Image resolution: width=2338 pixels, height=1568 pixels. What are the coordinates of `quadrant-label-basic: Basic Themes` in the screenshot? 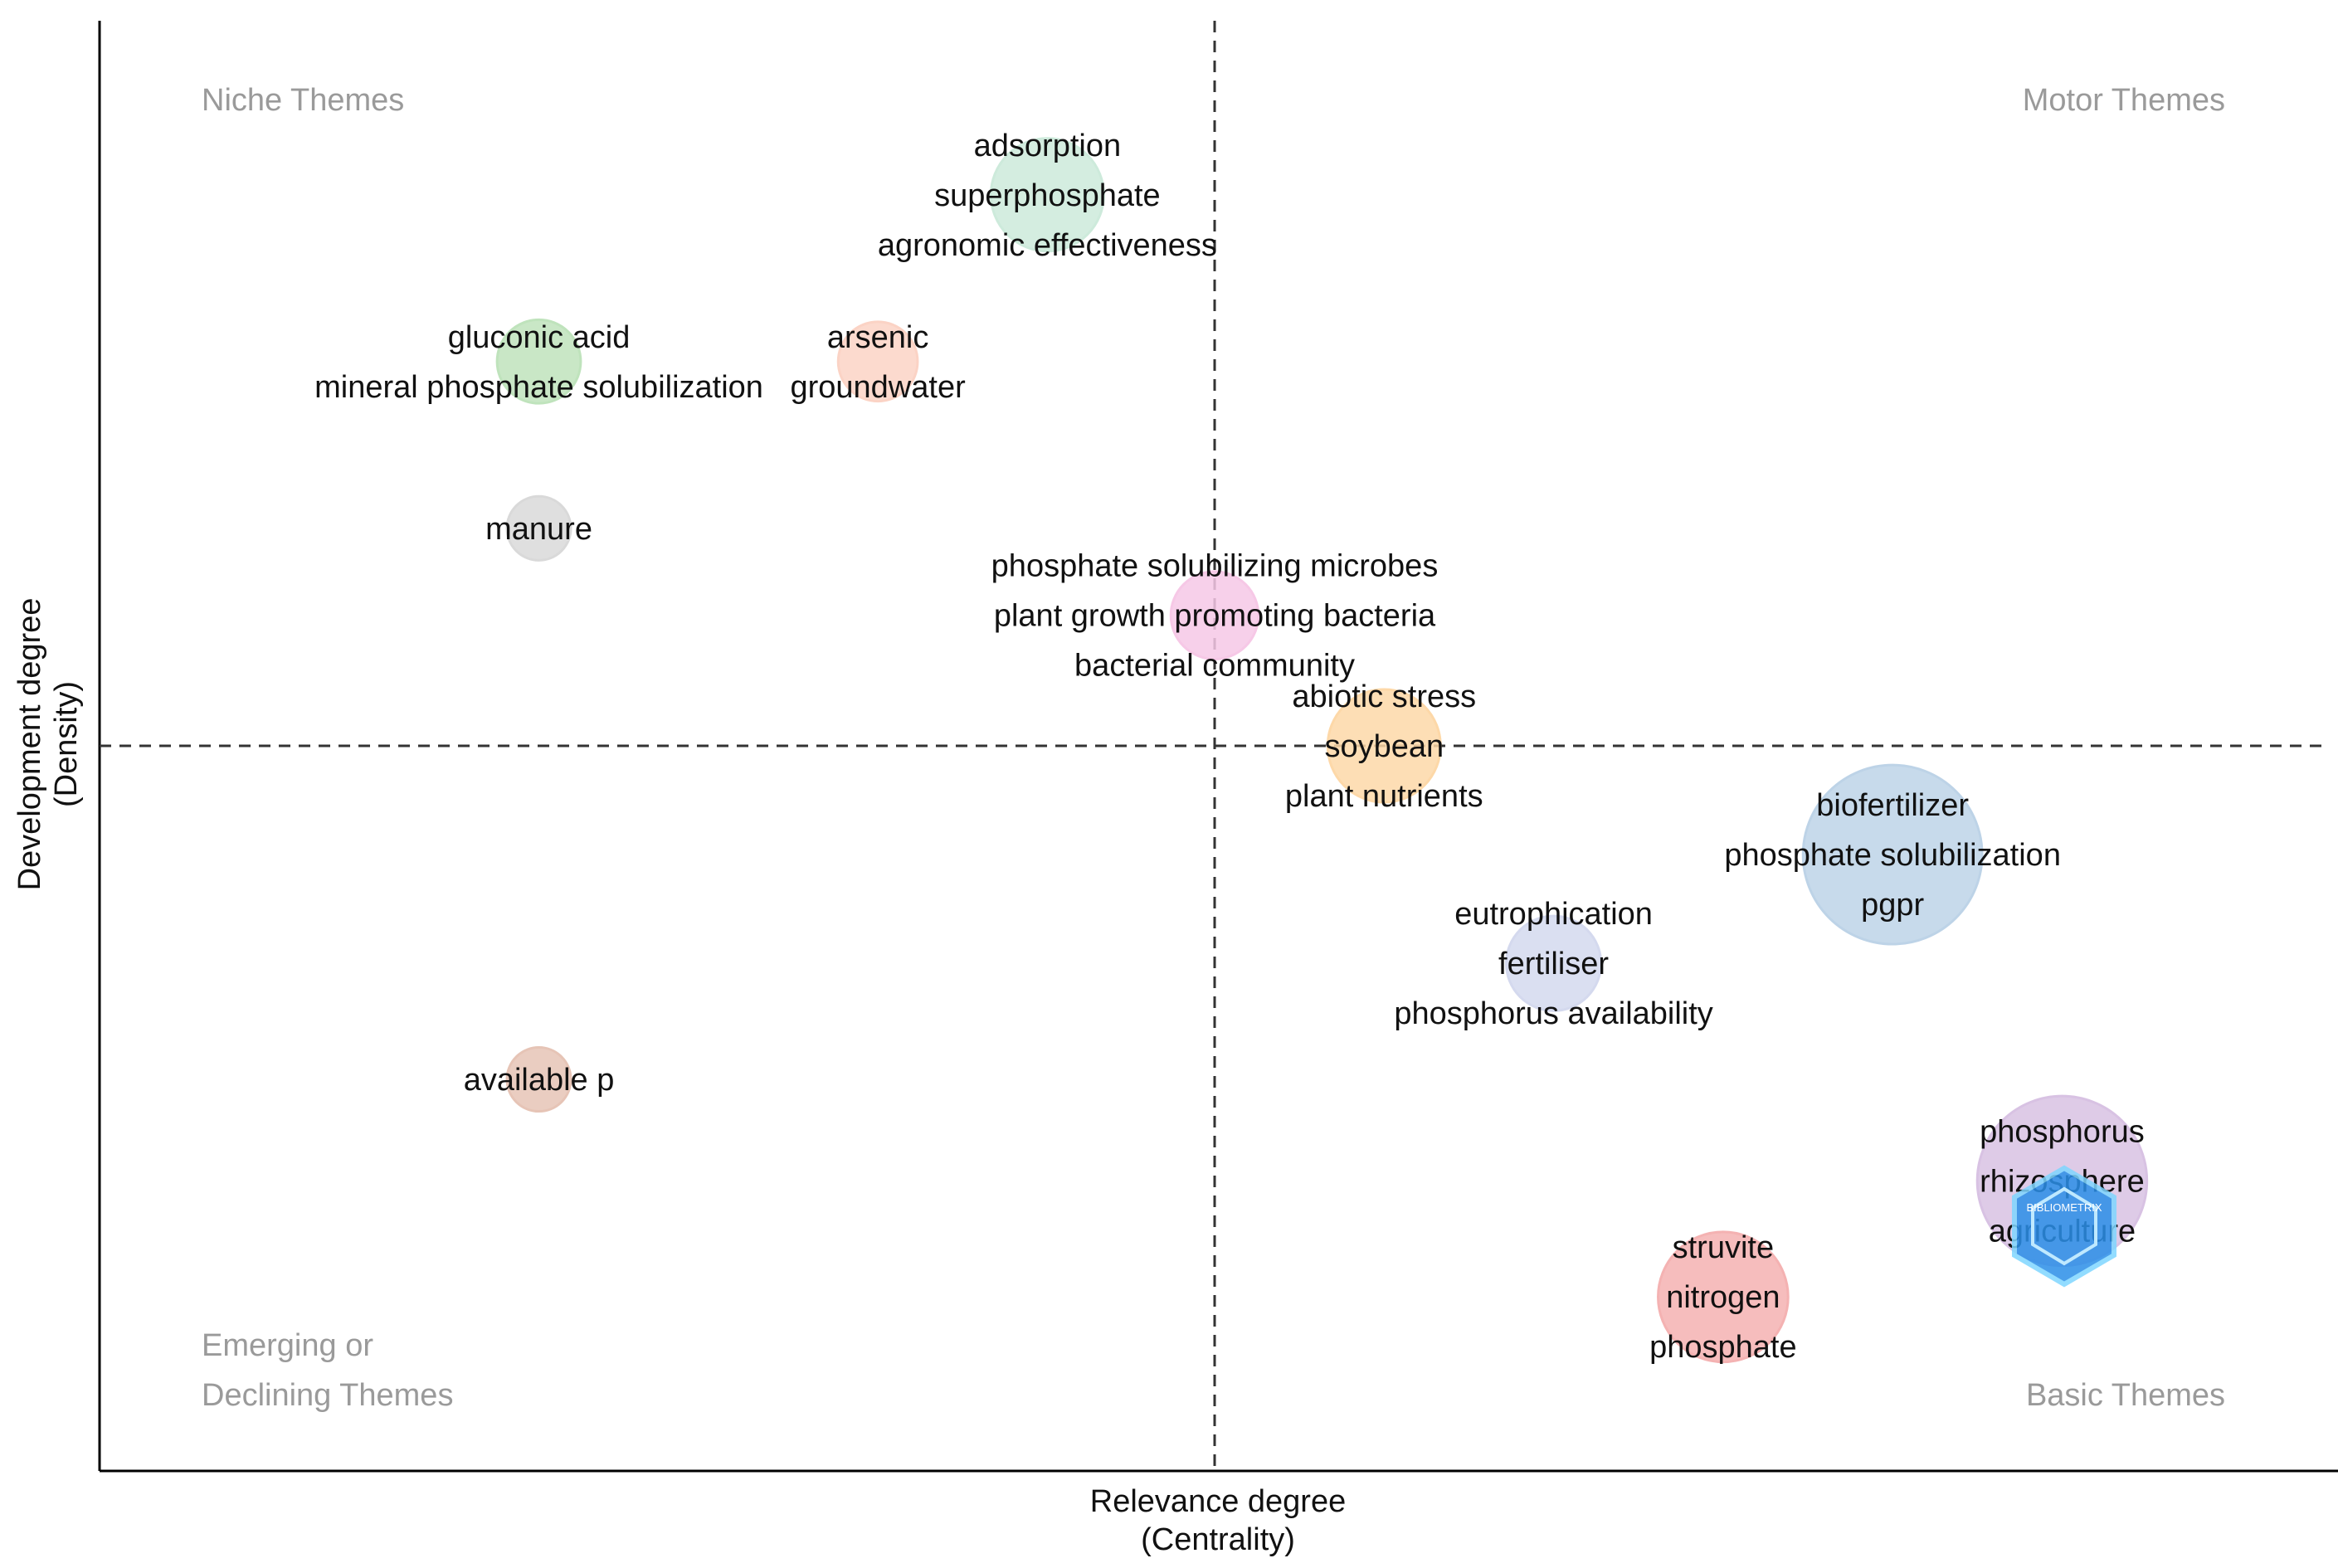 It's located at (2125, 1395).